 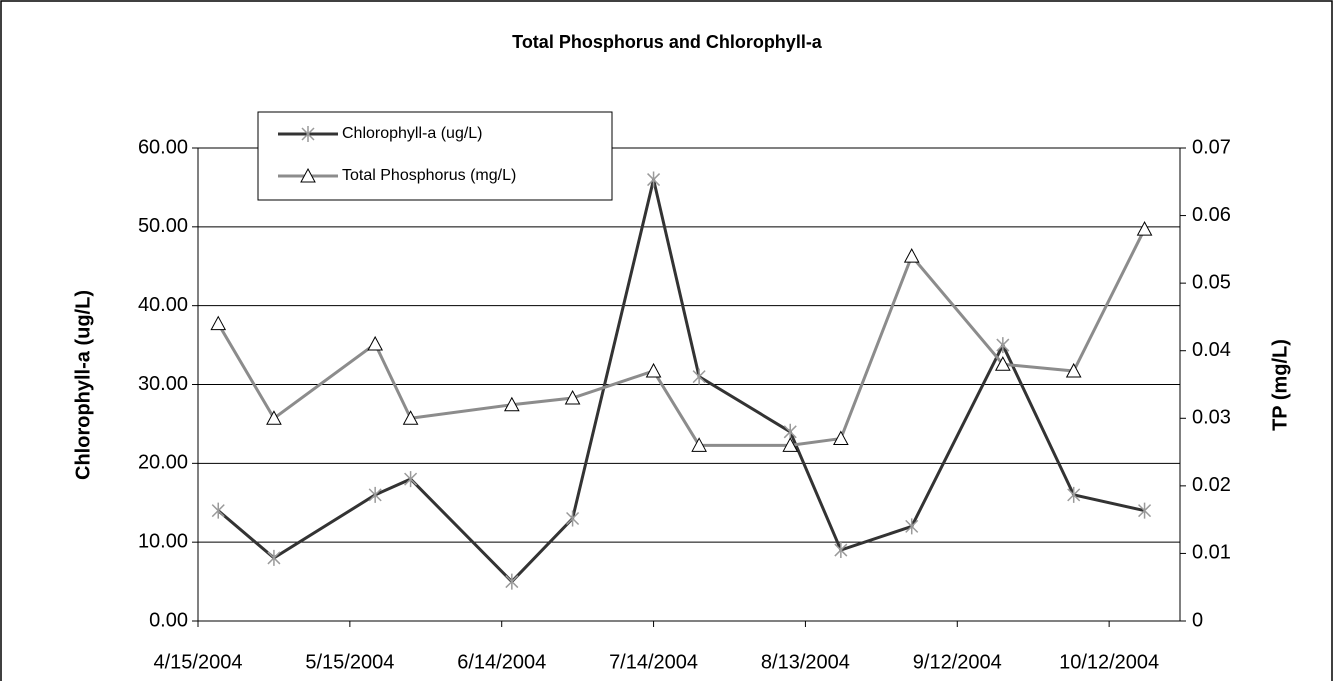 What do you see at coordinates (163, 384) in the screenshot?
I see `y-tick-label: 30.00` at bounding box center [163, 384].